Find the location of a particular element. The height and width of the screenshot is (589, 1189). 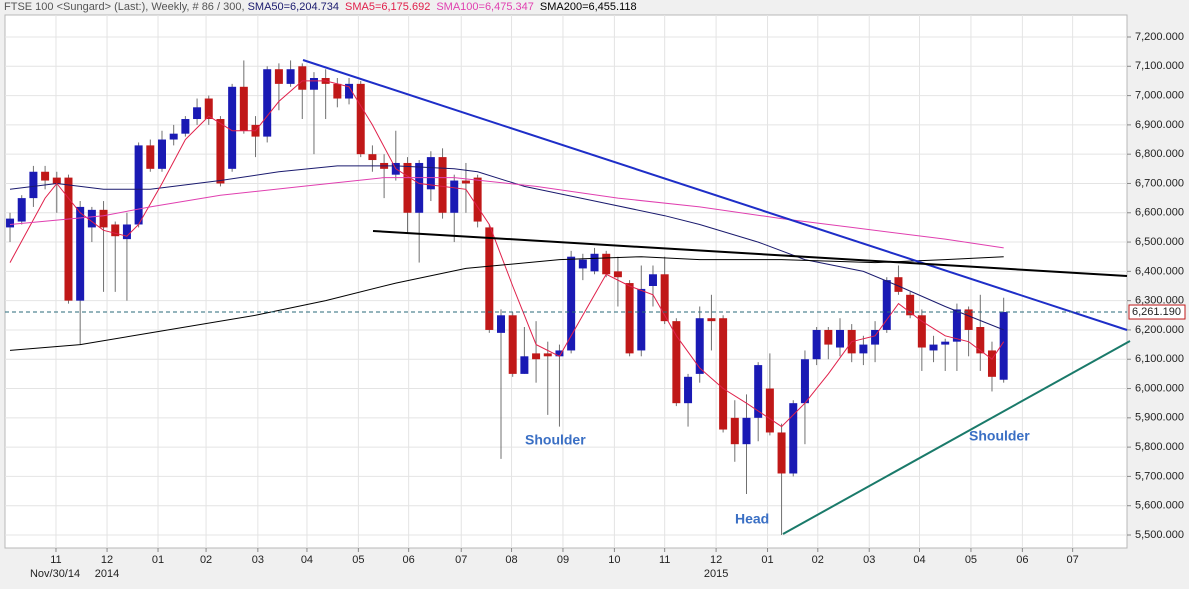

y-tick-label: 5,700.000 is located at coordinates (1159, 476).